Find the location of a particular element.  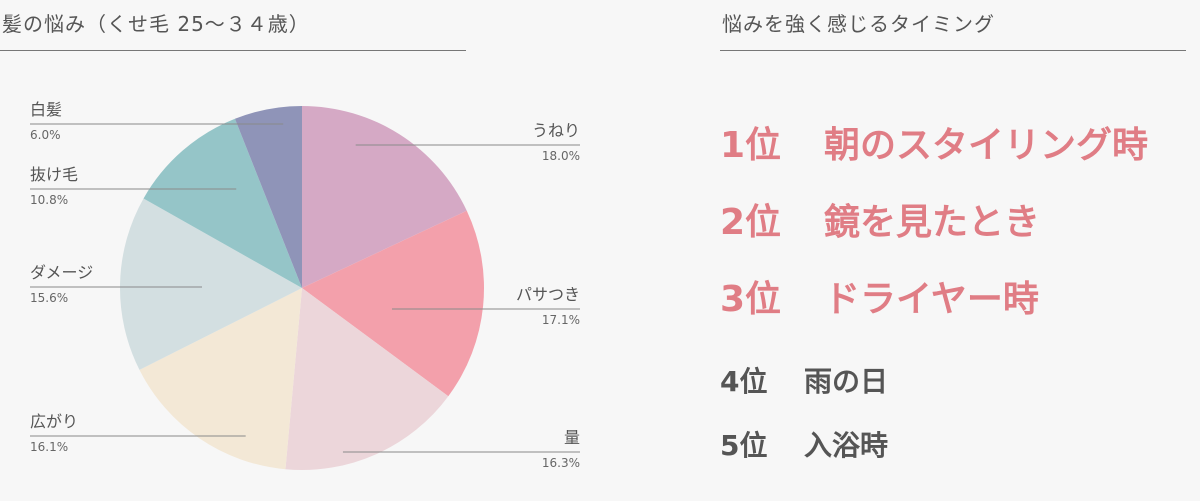

rank-text: 雨の日 is located at coordinates (846, 381).